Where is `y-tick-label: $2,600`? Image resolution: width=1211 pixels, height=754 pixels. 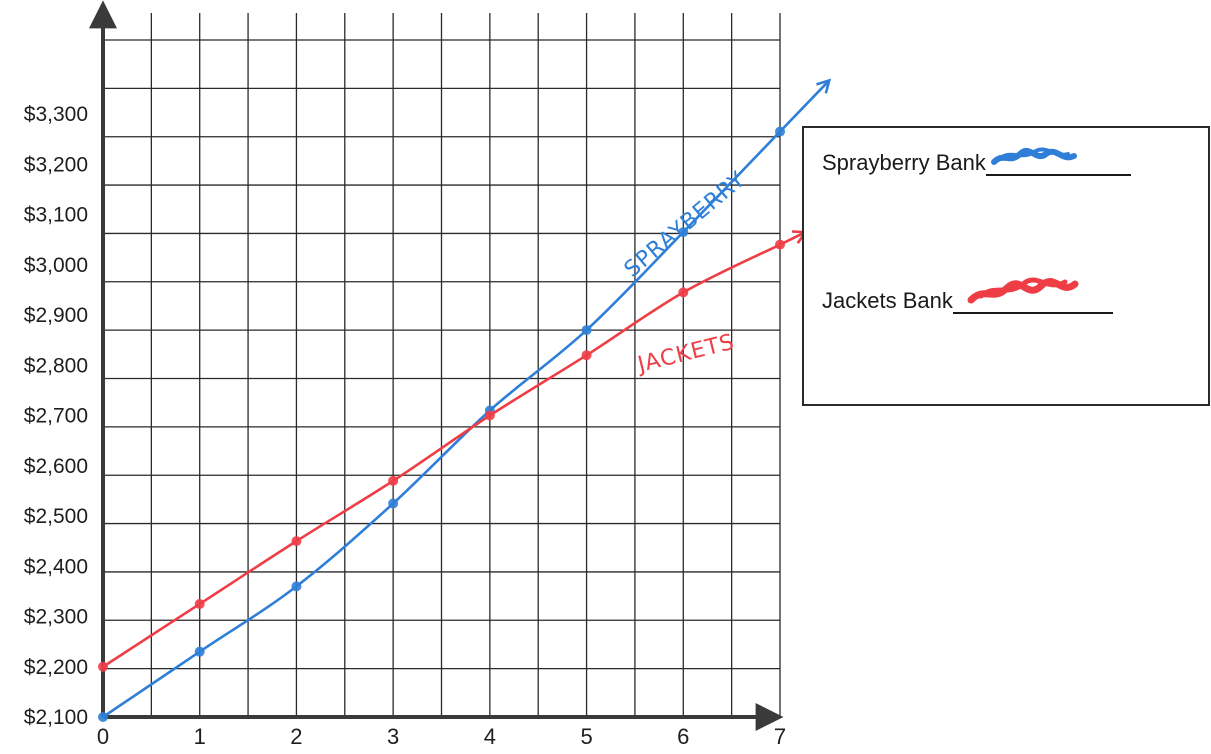
y-tick-label: $2,600 is located at coordinates (56, 466).